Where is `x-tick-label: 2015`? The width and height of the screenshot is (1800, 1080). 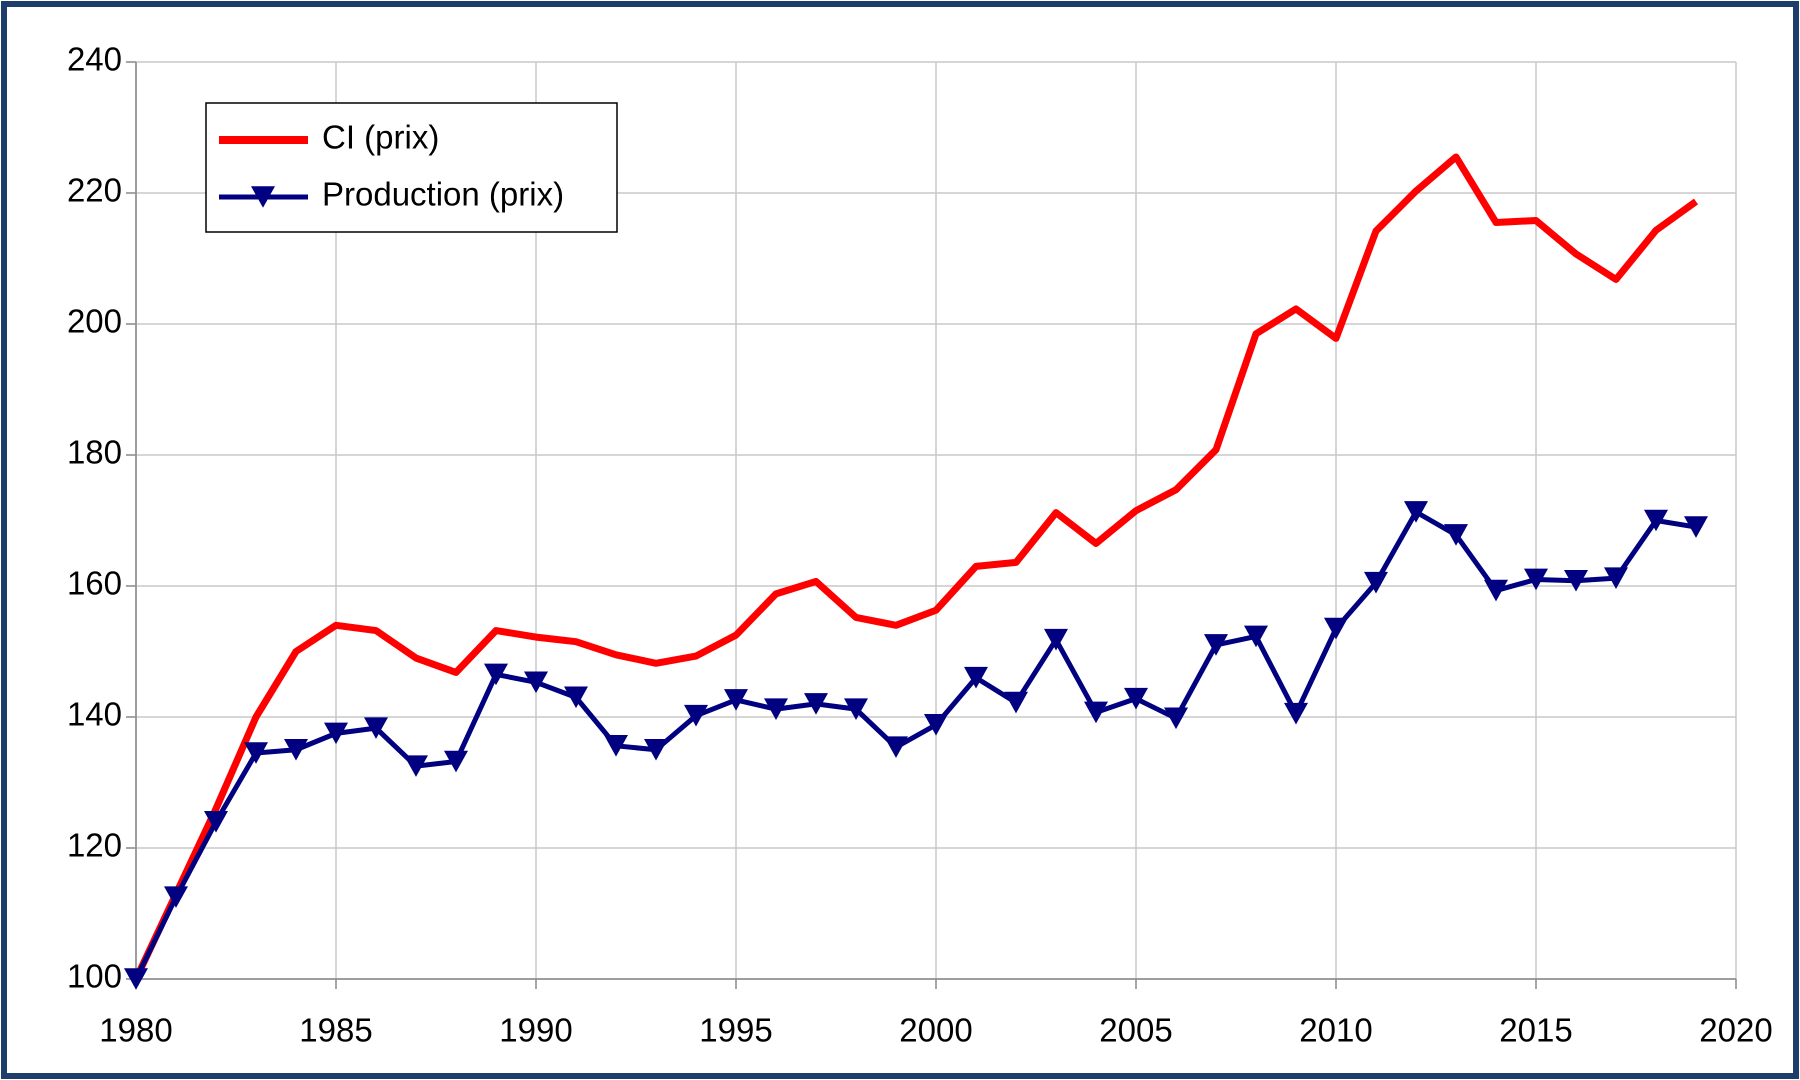
x-tick-label: 2015 is located at coordinates (1535, 1030).